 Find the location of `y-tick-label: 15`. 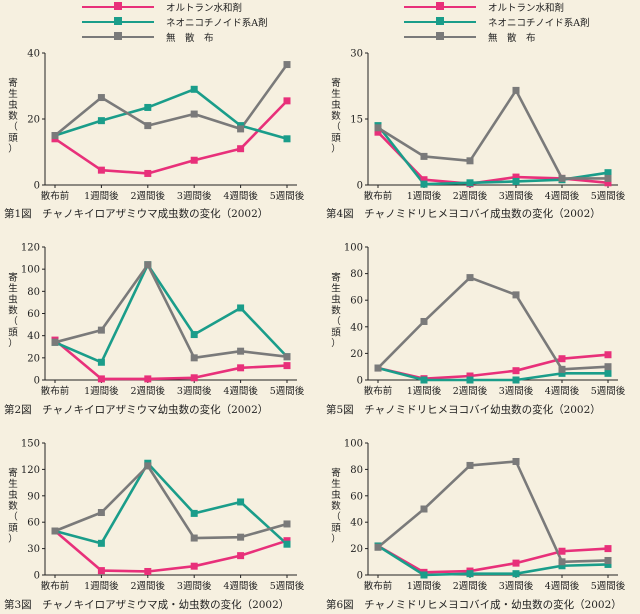

y-tick-label: 15 is located at coordinates (356, 120).